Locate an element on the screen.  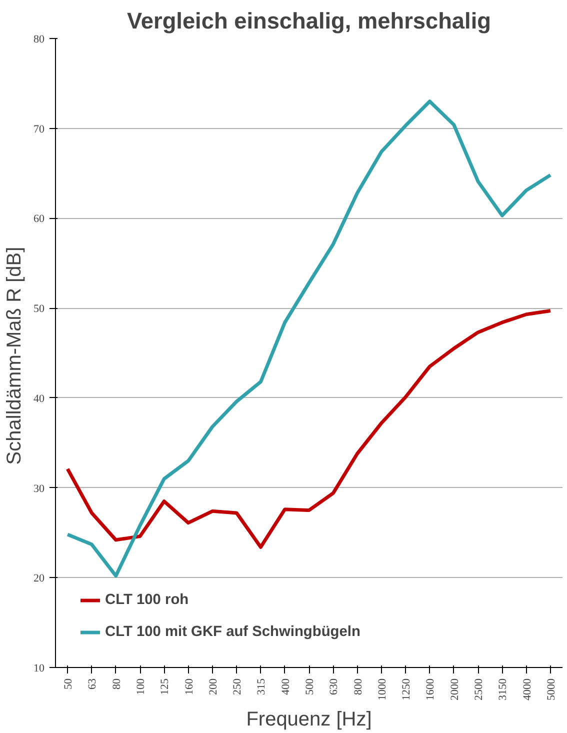
x-axis-title: Frequenz [Hz] is located at coordinates (309, 719).